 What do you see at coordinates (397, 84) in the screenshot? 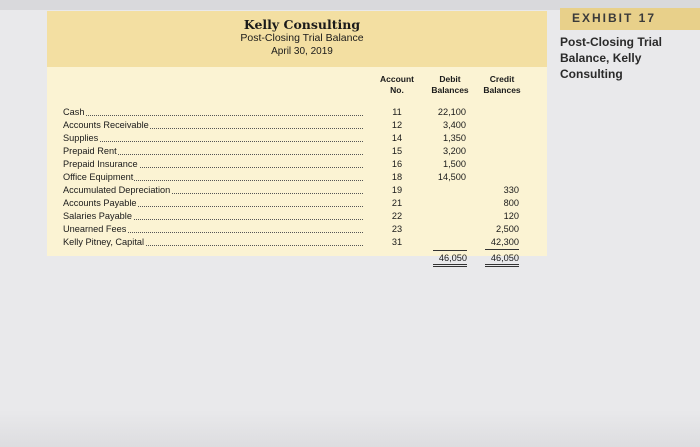
I see `account-no-header: Account No.` at bounding box center [397, 84].